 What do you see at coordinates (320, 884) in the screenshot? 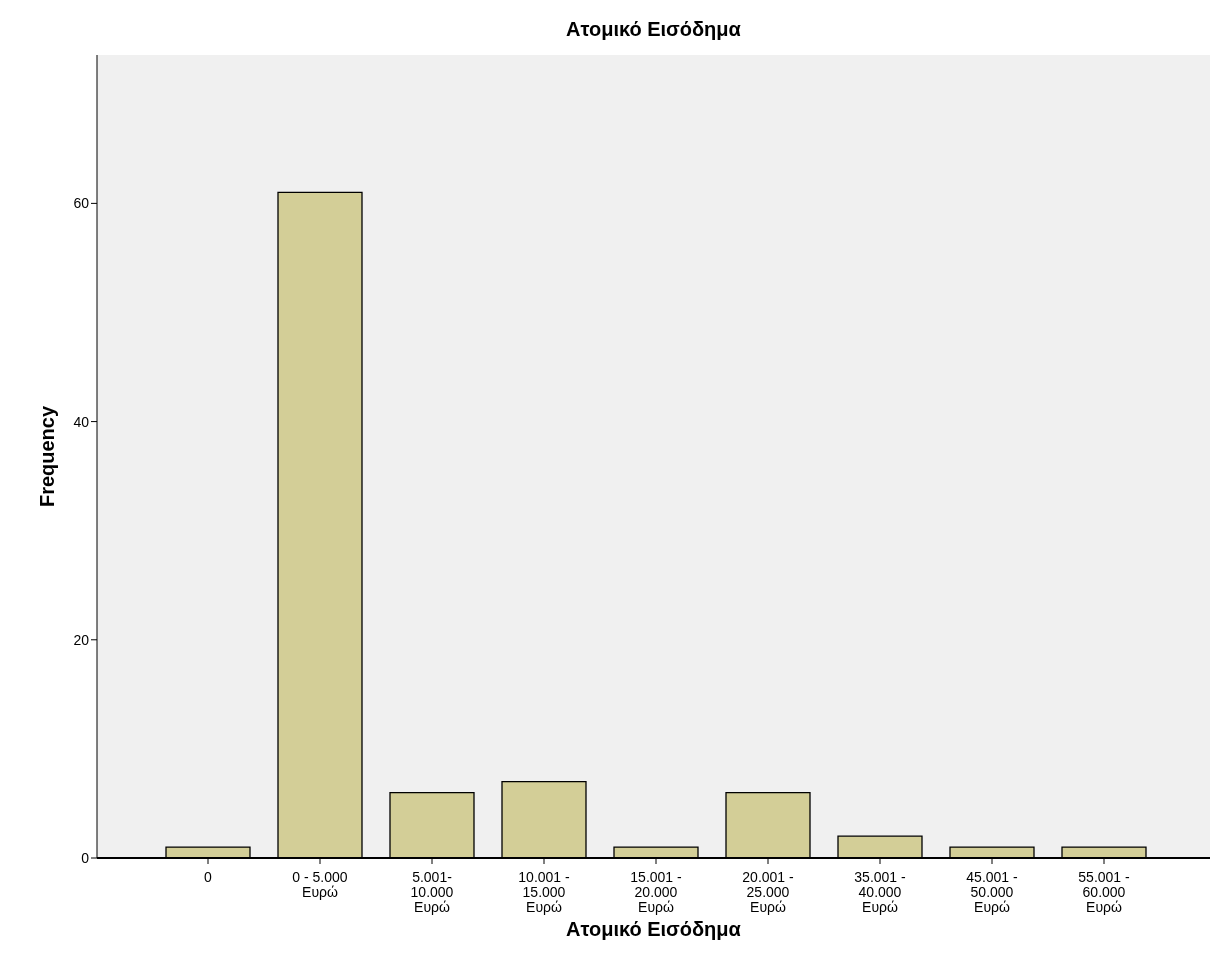
I see `x-tick-label: 0 - 5.000 Ευρώ` at bounding box center [320, 884].